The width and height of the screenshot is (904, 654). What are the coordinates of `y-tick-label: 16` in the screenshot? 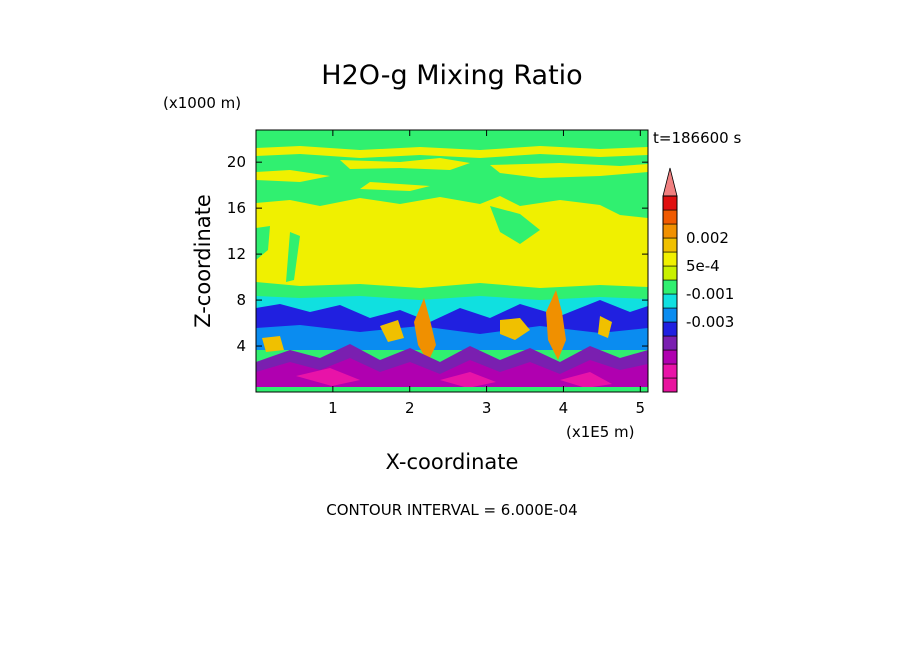 It's located at (236, 208).